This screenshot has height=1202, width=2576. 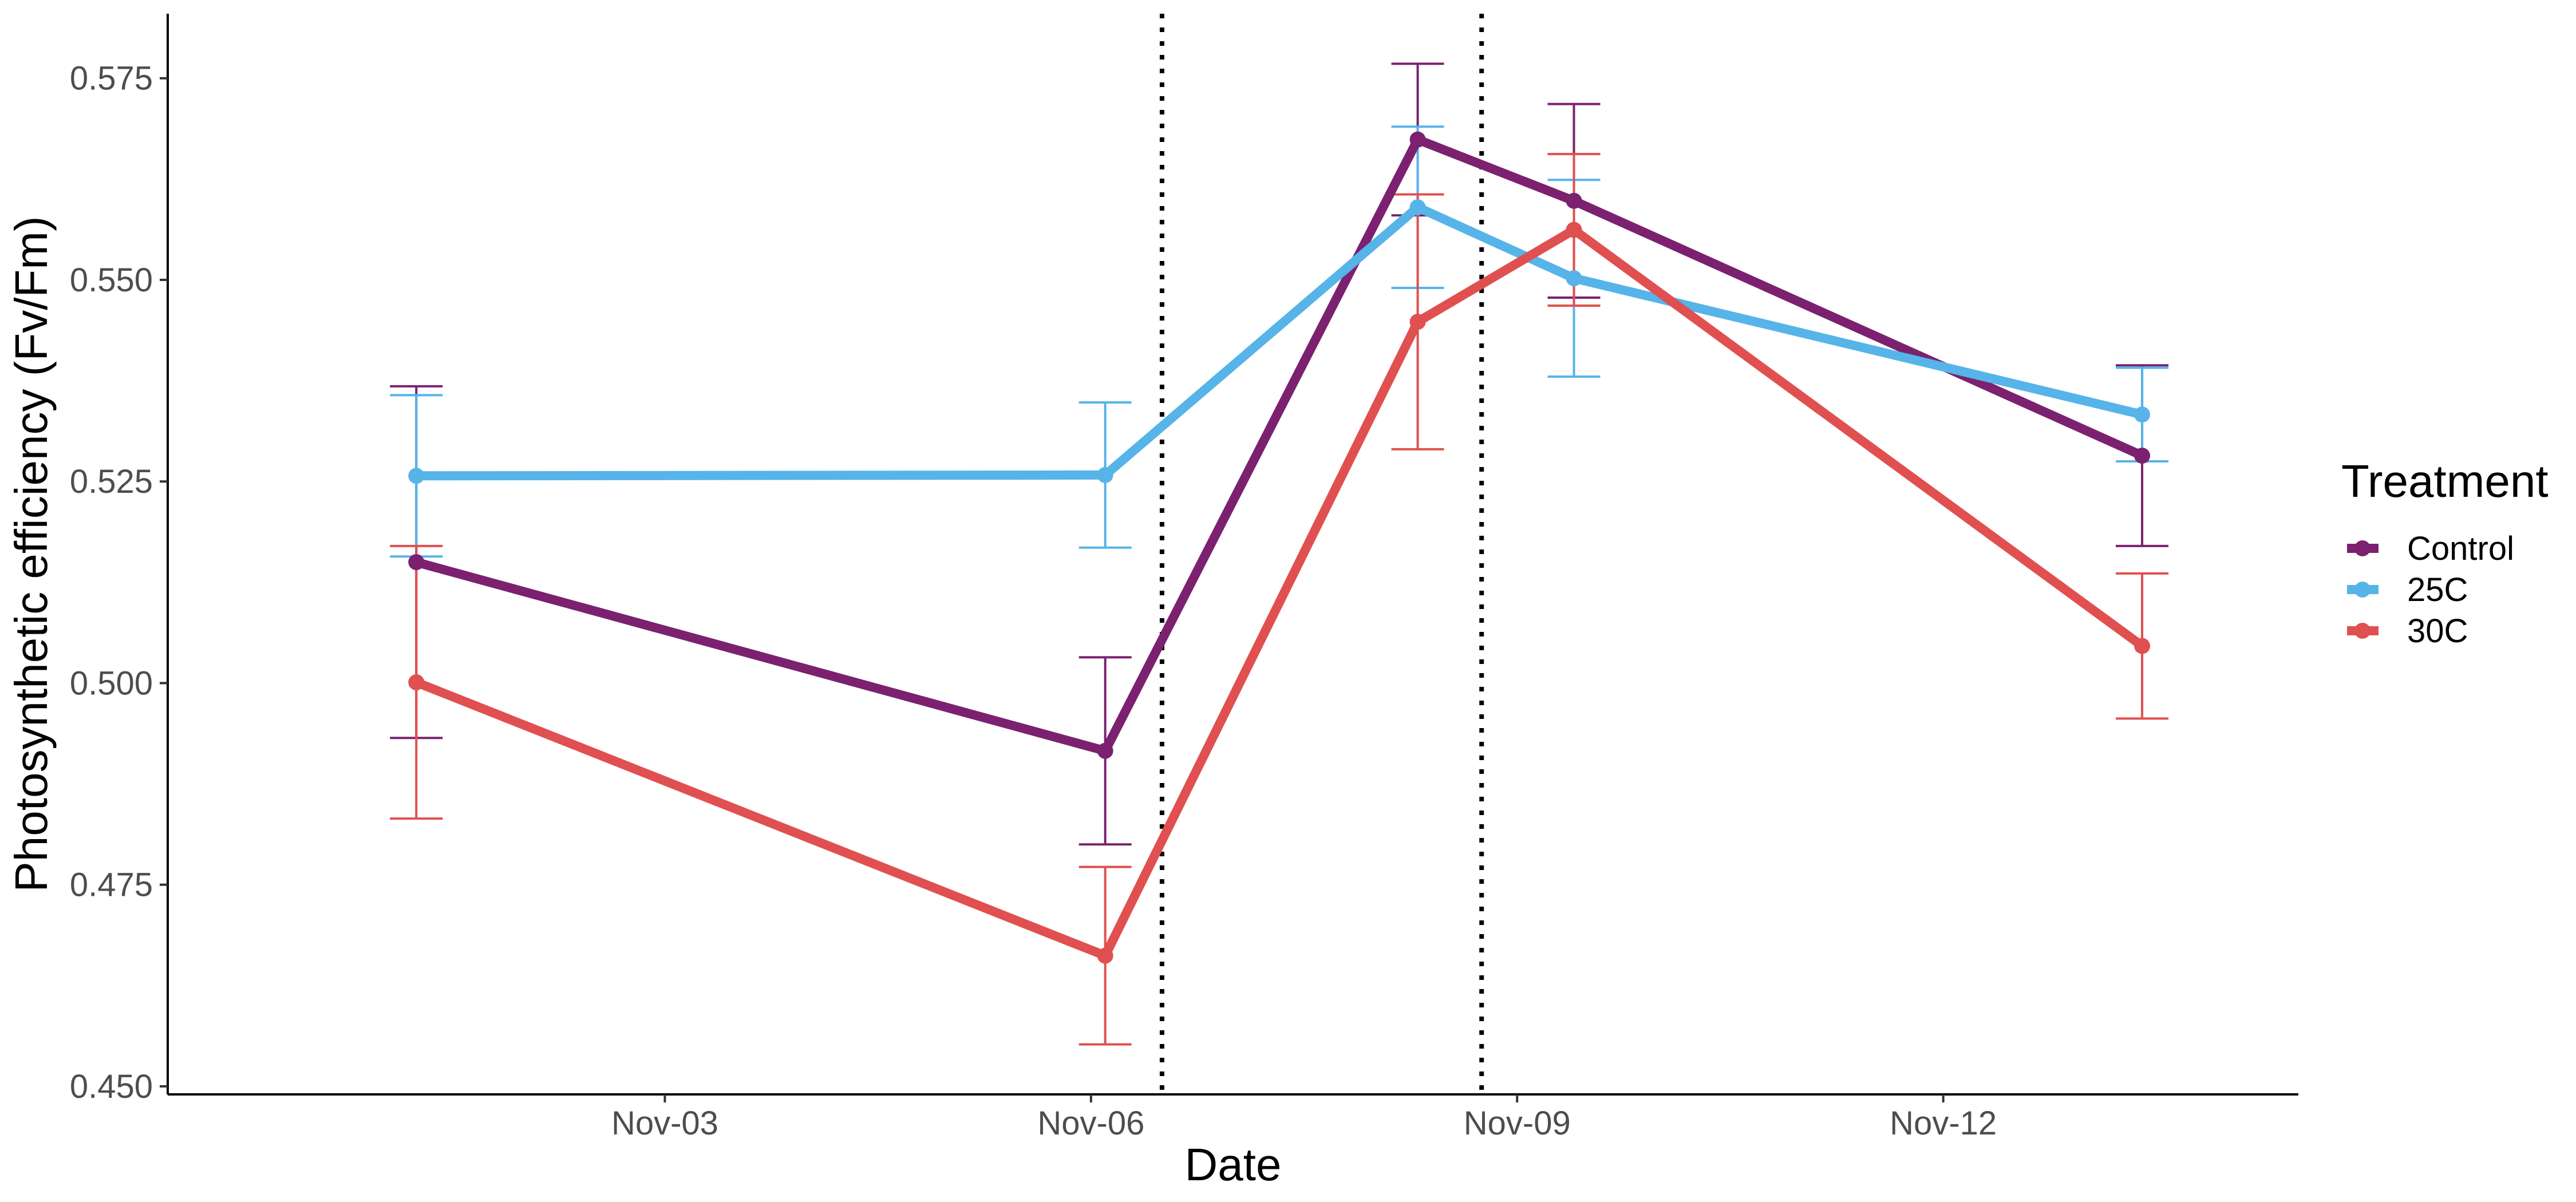 What do you see at coordinates (664, 1123) in the screenshot?
I see `x-tick-label: Nov-03` at bounding box center [664, 1123].